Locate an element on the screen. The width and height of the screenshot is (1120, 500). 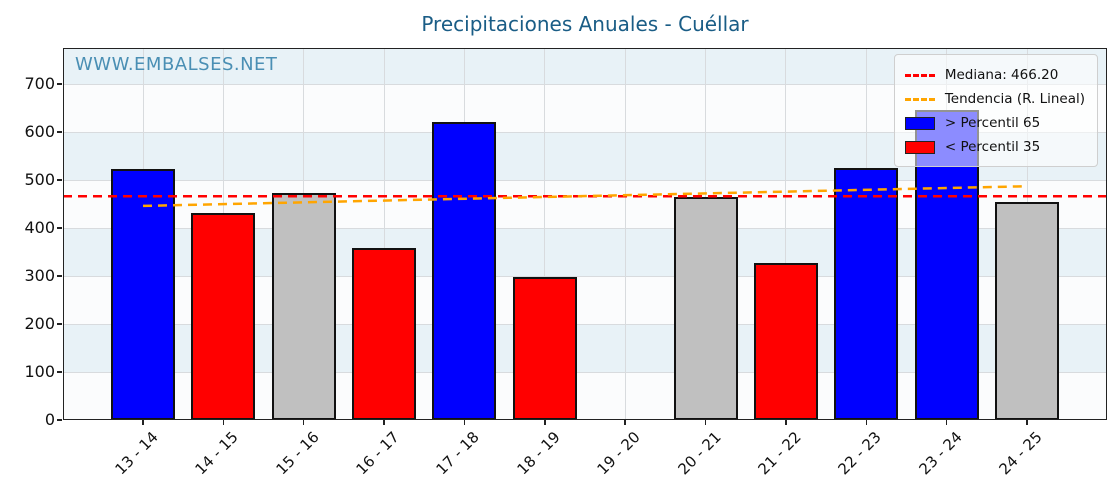
y-tick-label: 100 is located at coordinates (39, 371).